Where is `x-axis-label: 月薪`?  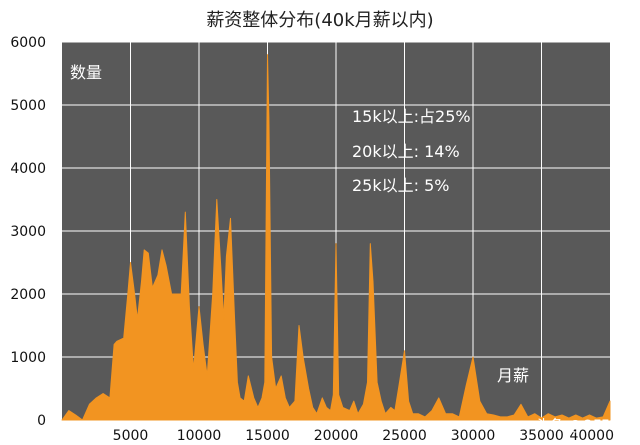 x-axis-label: 月薪 is located at coordinates (513, 375).